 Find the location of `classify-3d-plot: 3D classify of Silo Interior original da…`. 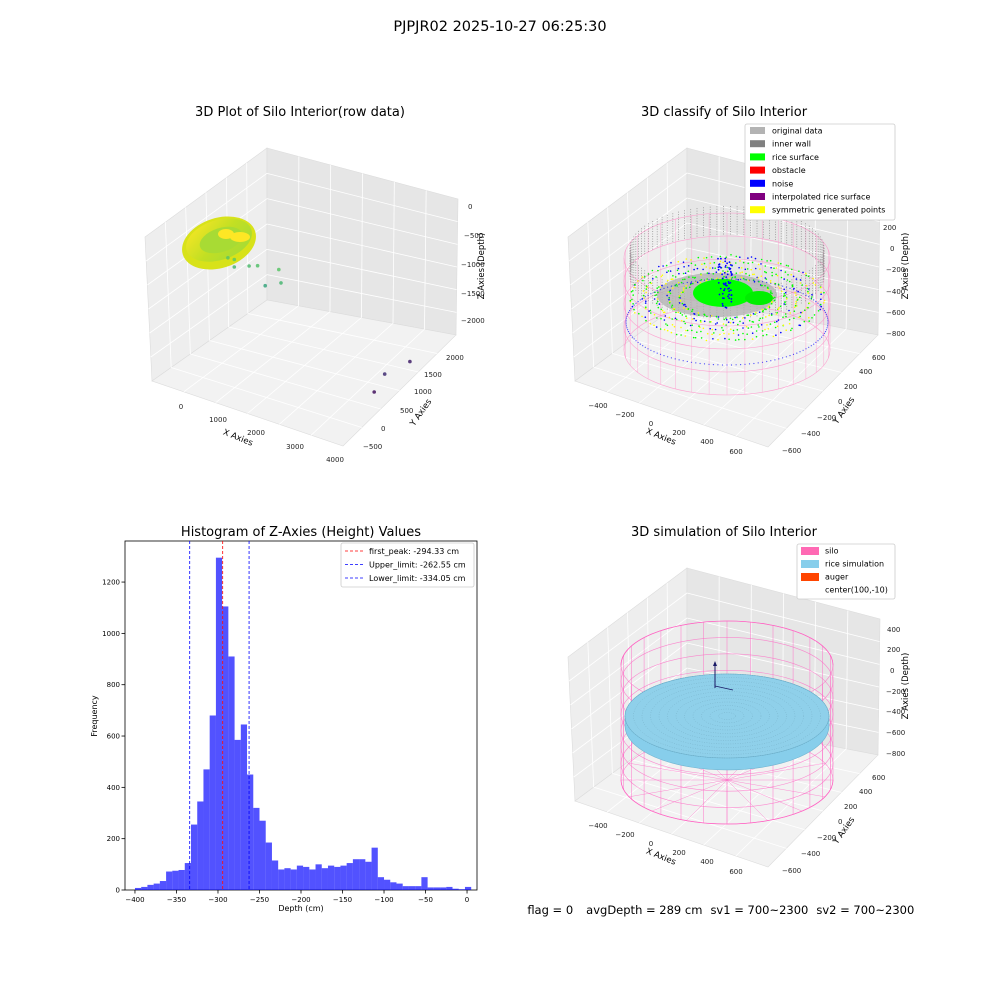

classify-3d-plot: 3D classify of Silo Interior original da… is located at coordinates (739, 280).